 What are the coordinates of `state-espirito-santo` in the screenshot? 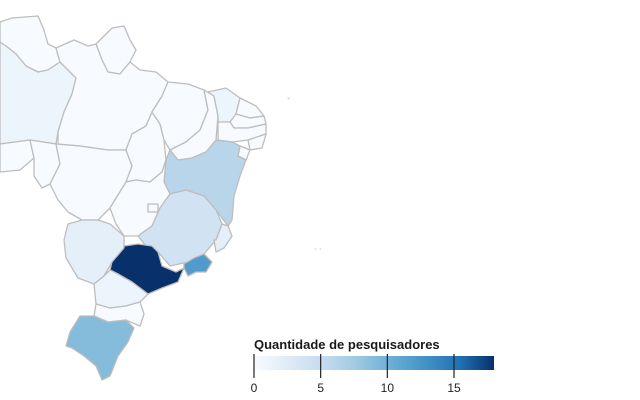 It's located at (223, 238).